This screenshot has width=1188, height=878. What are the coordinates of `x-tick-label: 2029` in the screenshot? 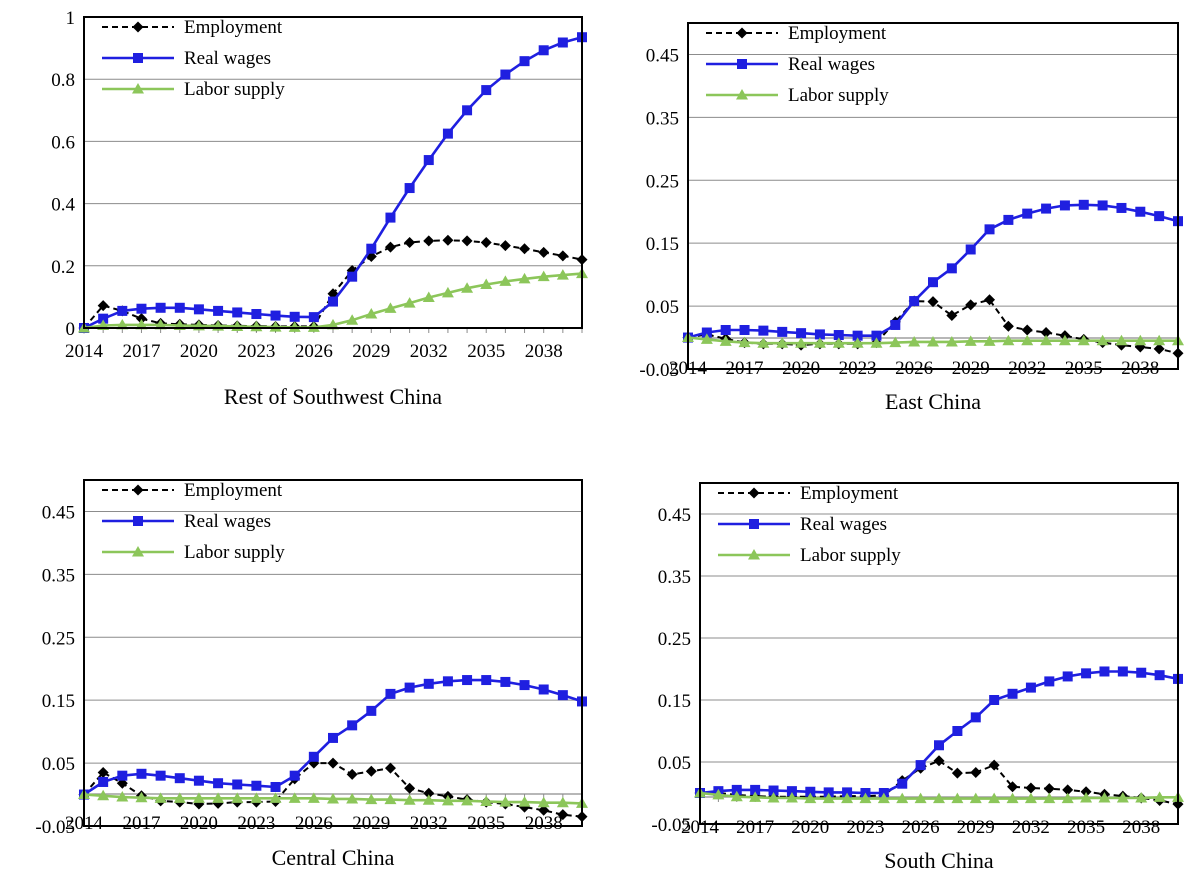 It's located at (371, 823).